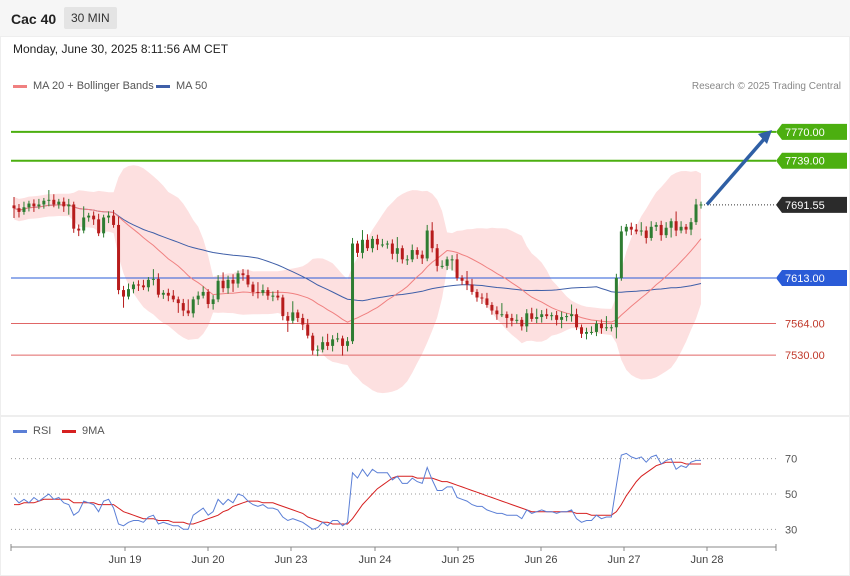  I want to click on rsi-ma-line, so click(357, 493).